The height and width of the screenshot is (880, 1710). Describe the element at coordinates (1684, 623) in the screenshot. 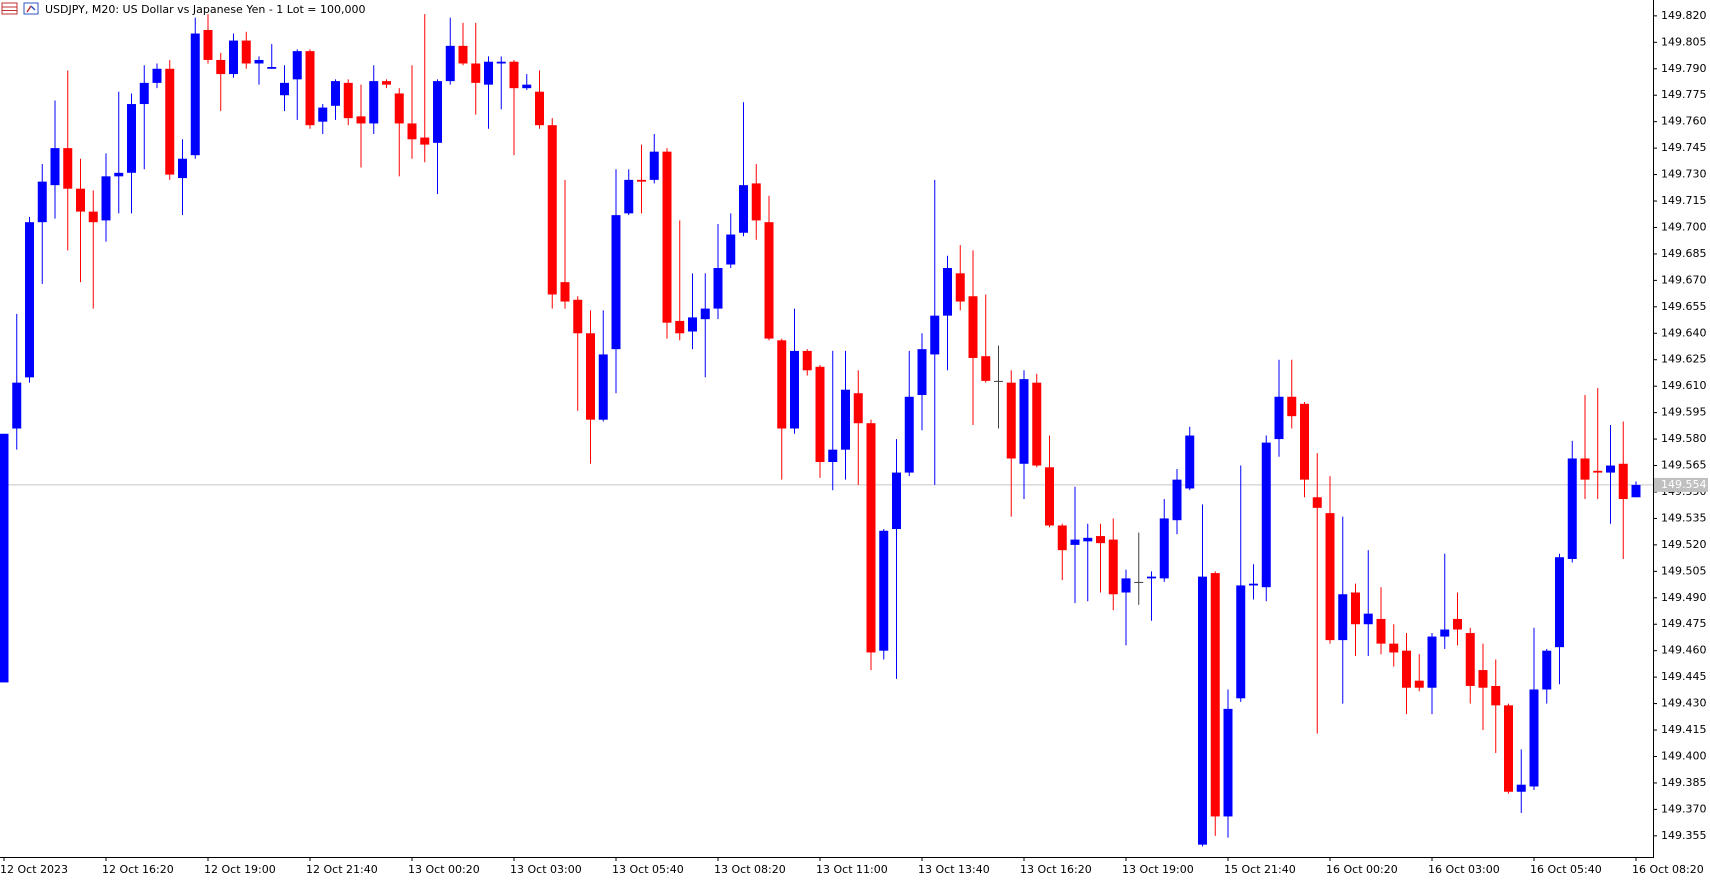

I see `y-tick-label: 149.475` at that location.